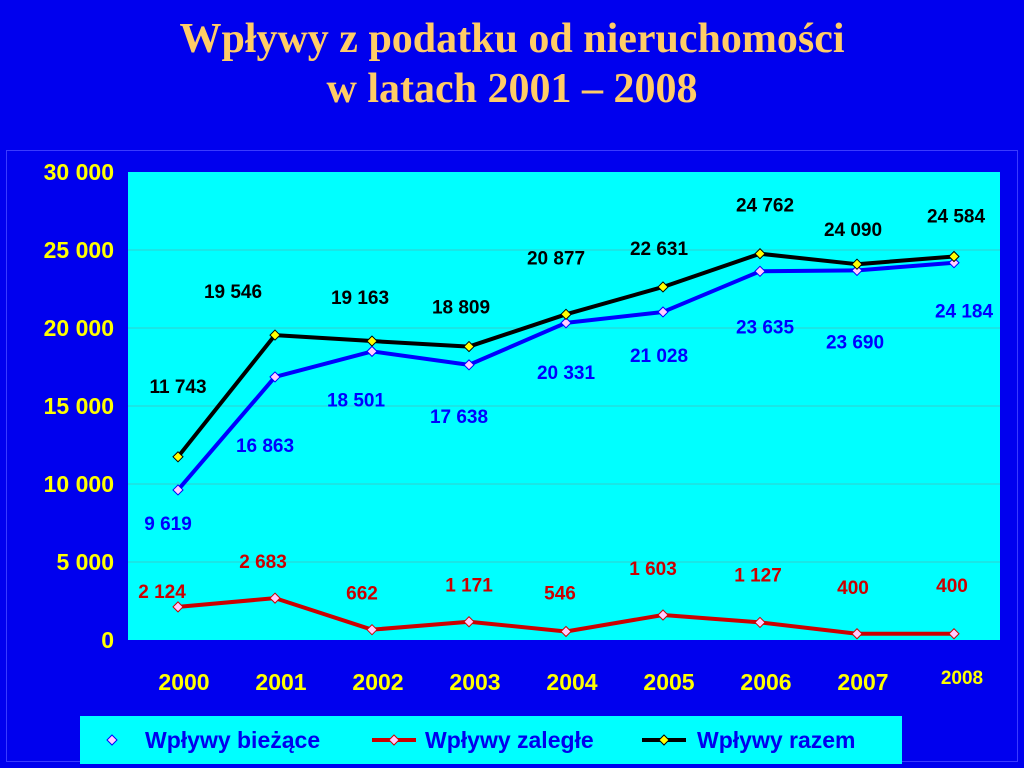 The image size is (1024, 768). I want to click on y-tick-label: 25 000, so click(79, 250).